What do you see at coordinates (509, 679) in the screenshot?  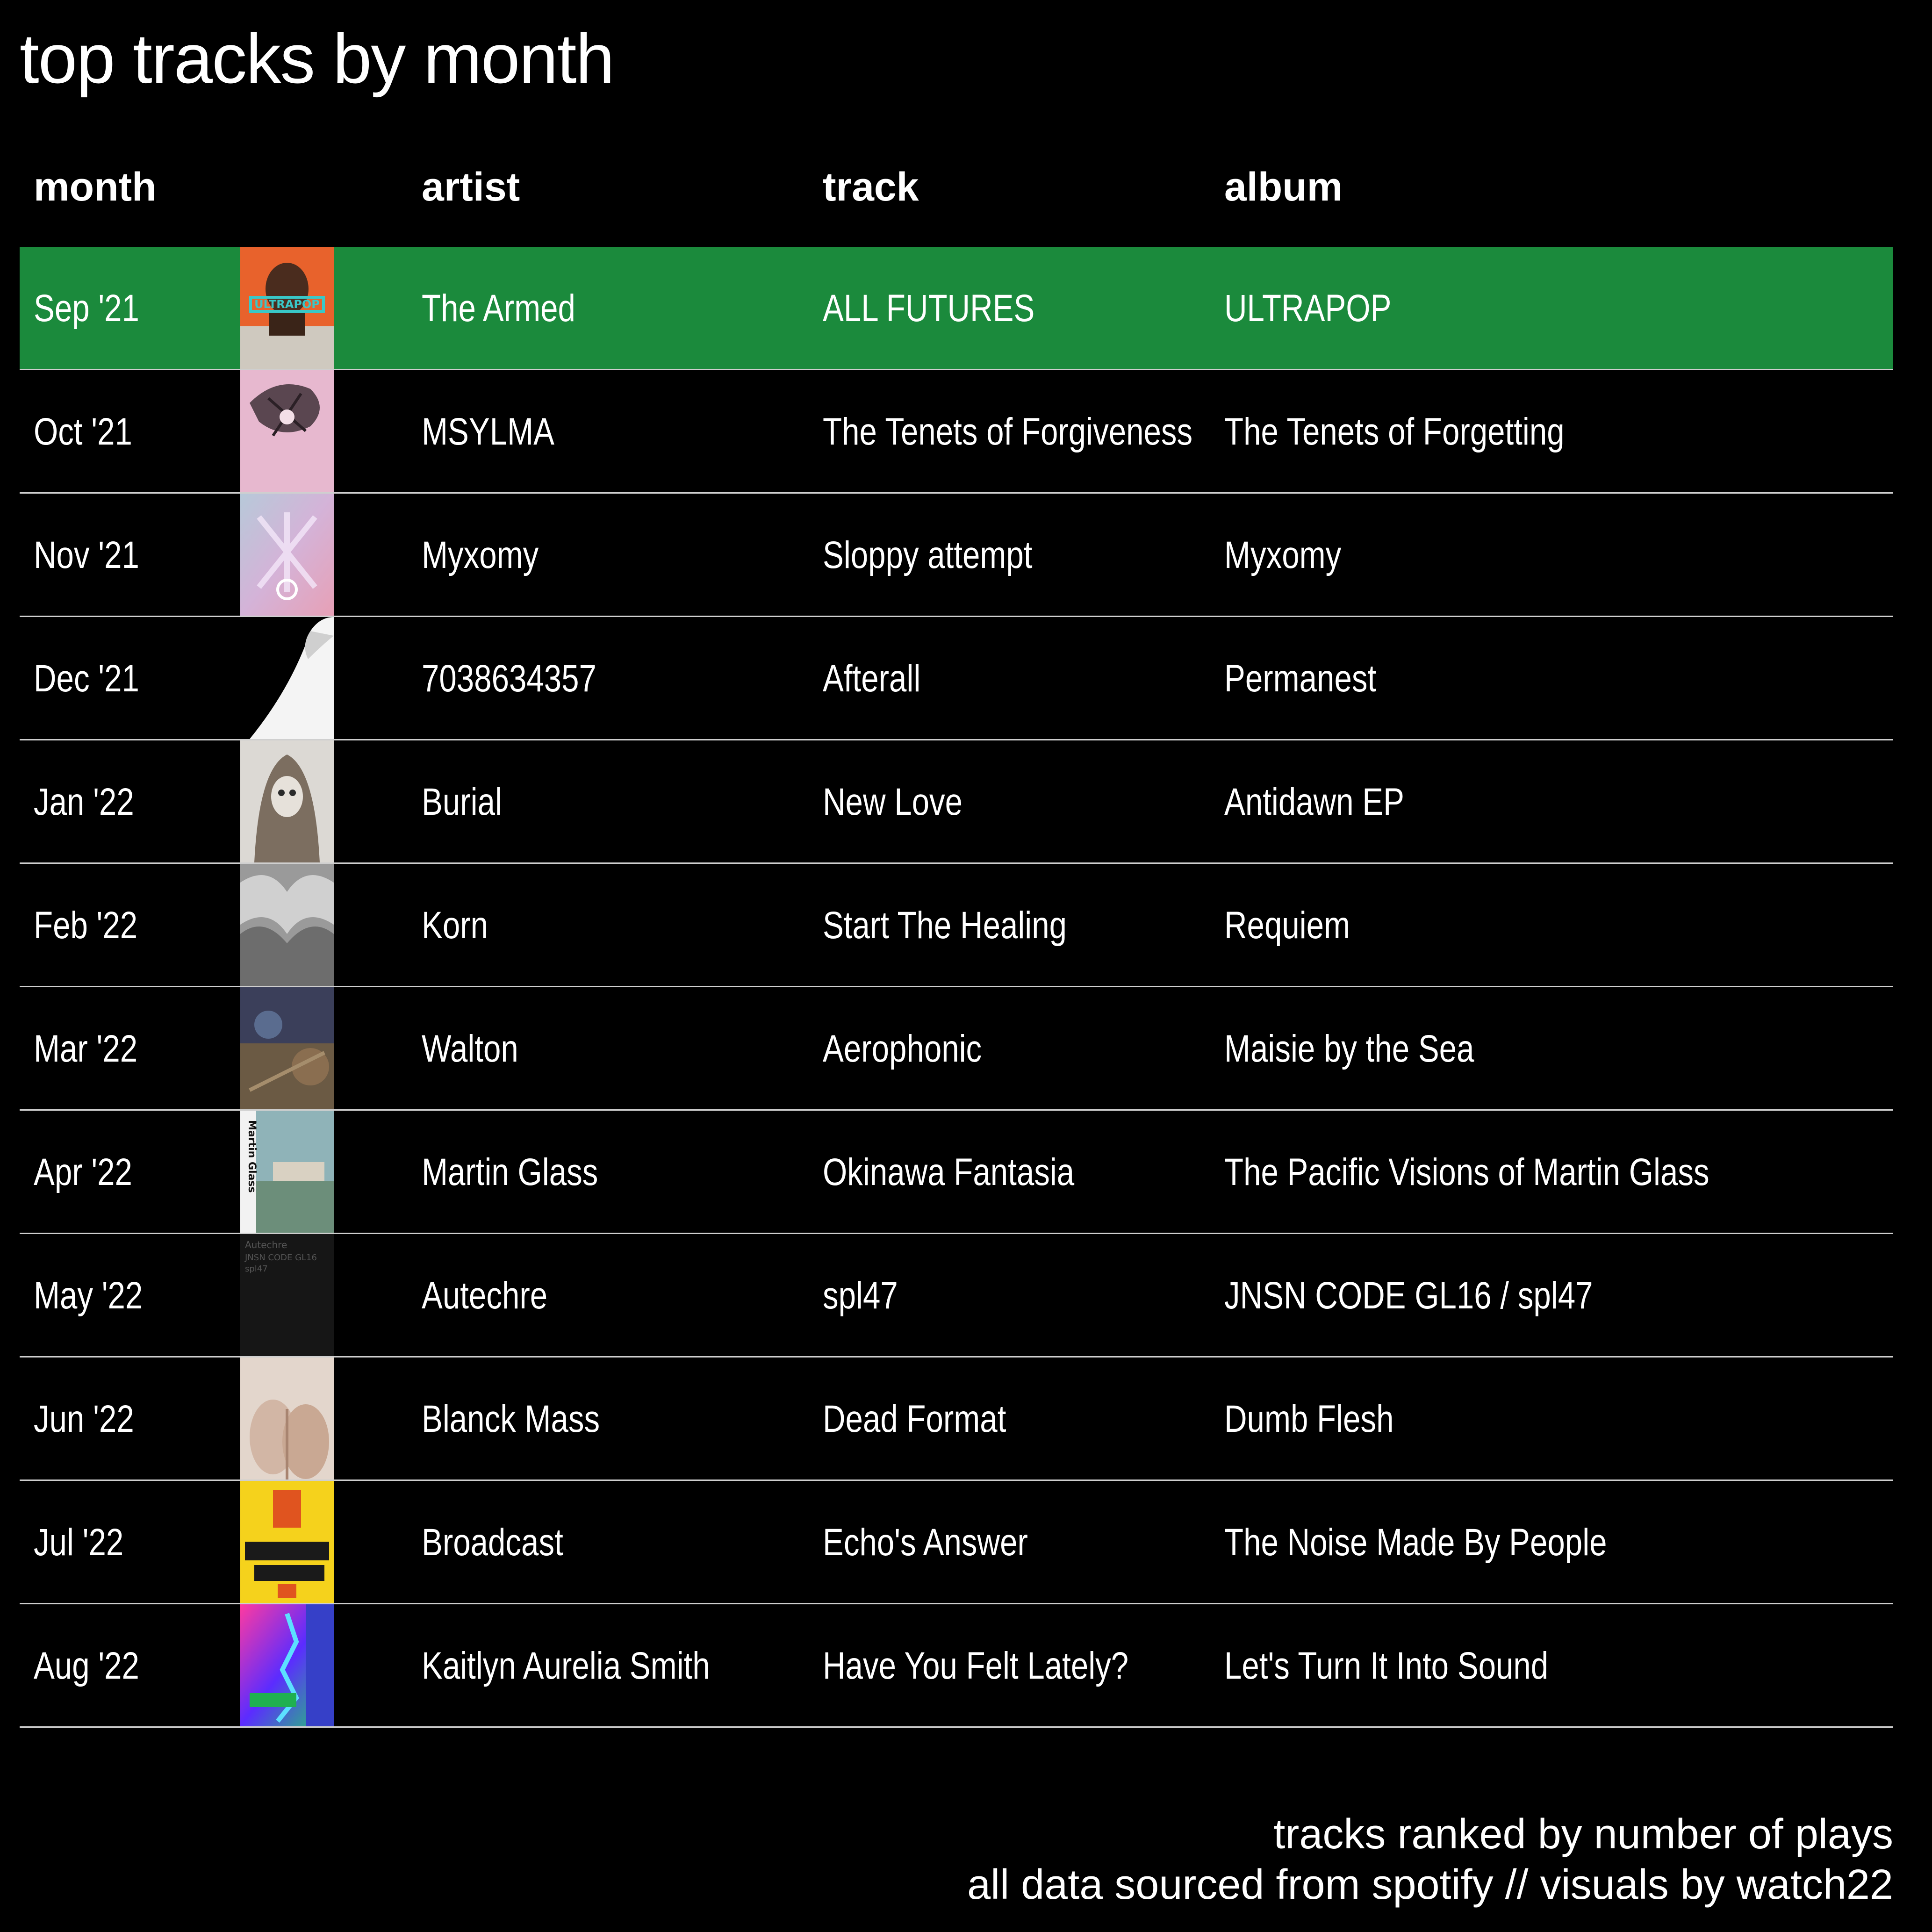 I see `row-artist: 7038634357` at bounding box center [509, 679].